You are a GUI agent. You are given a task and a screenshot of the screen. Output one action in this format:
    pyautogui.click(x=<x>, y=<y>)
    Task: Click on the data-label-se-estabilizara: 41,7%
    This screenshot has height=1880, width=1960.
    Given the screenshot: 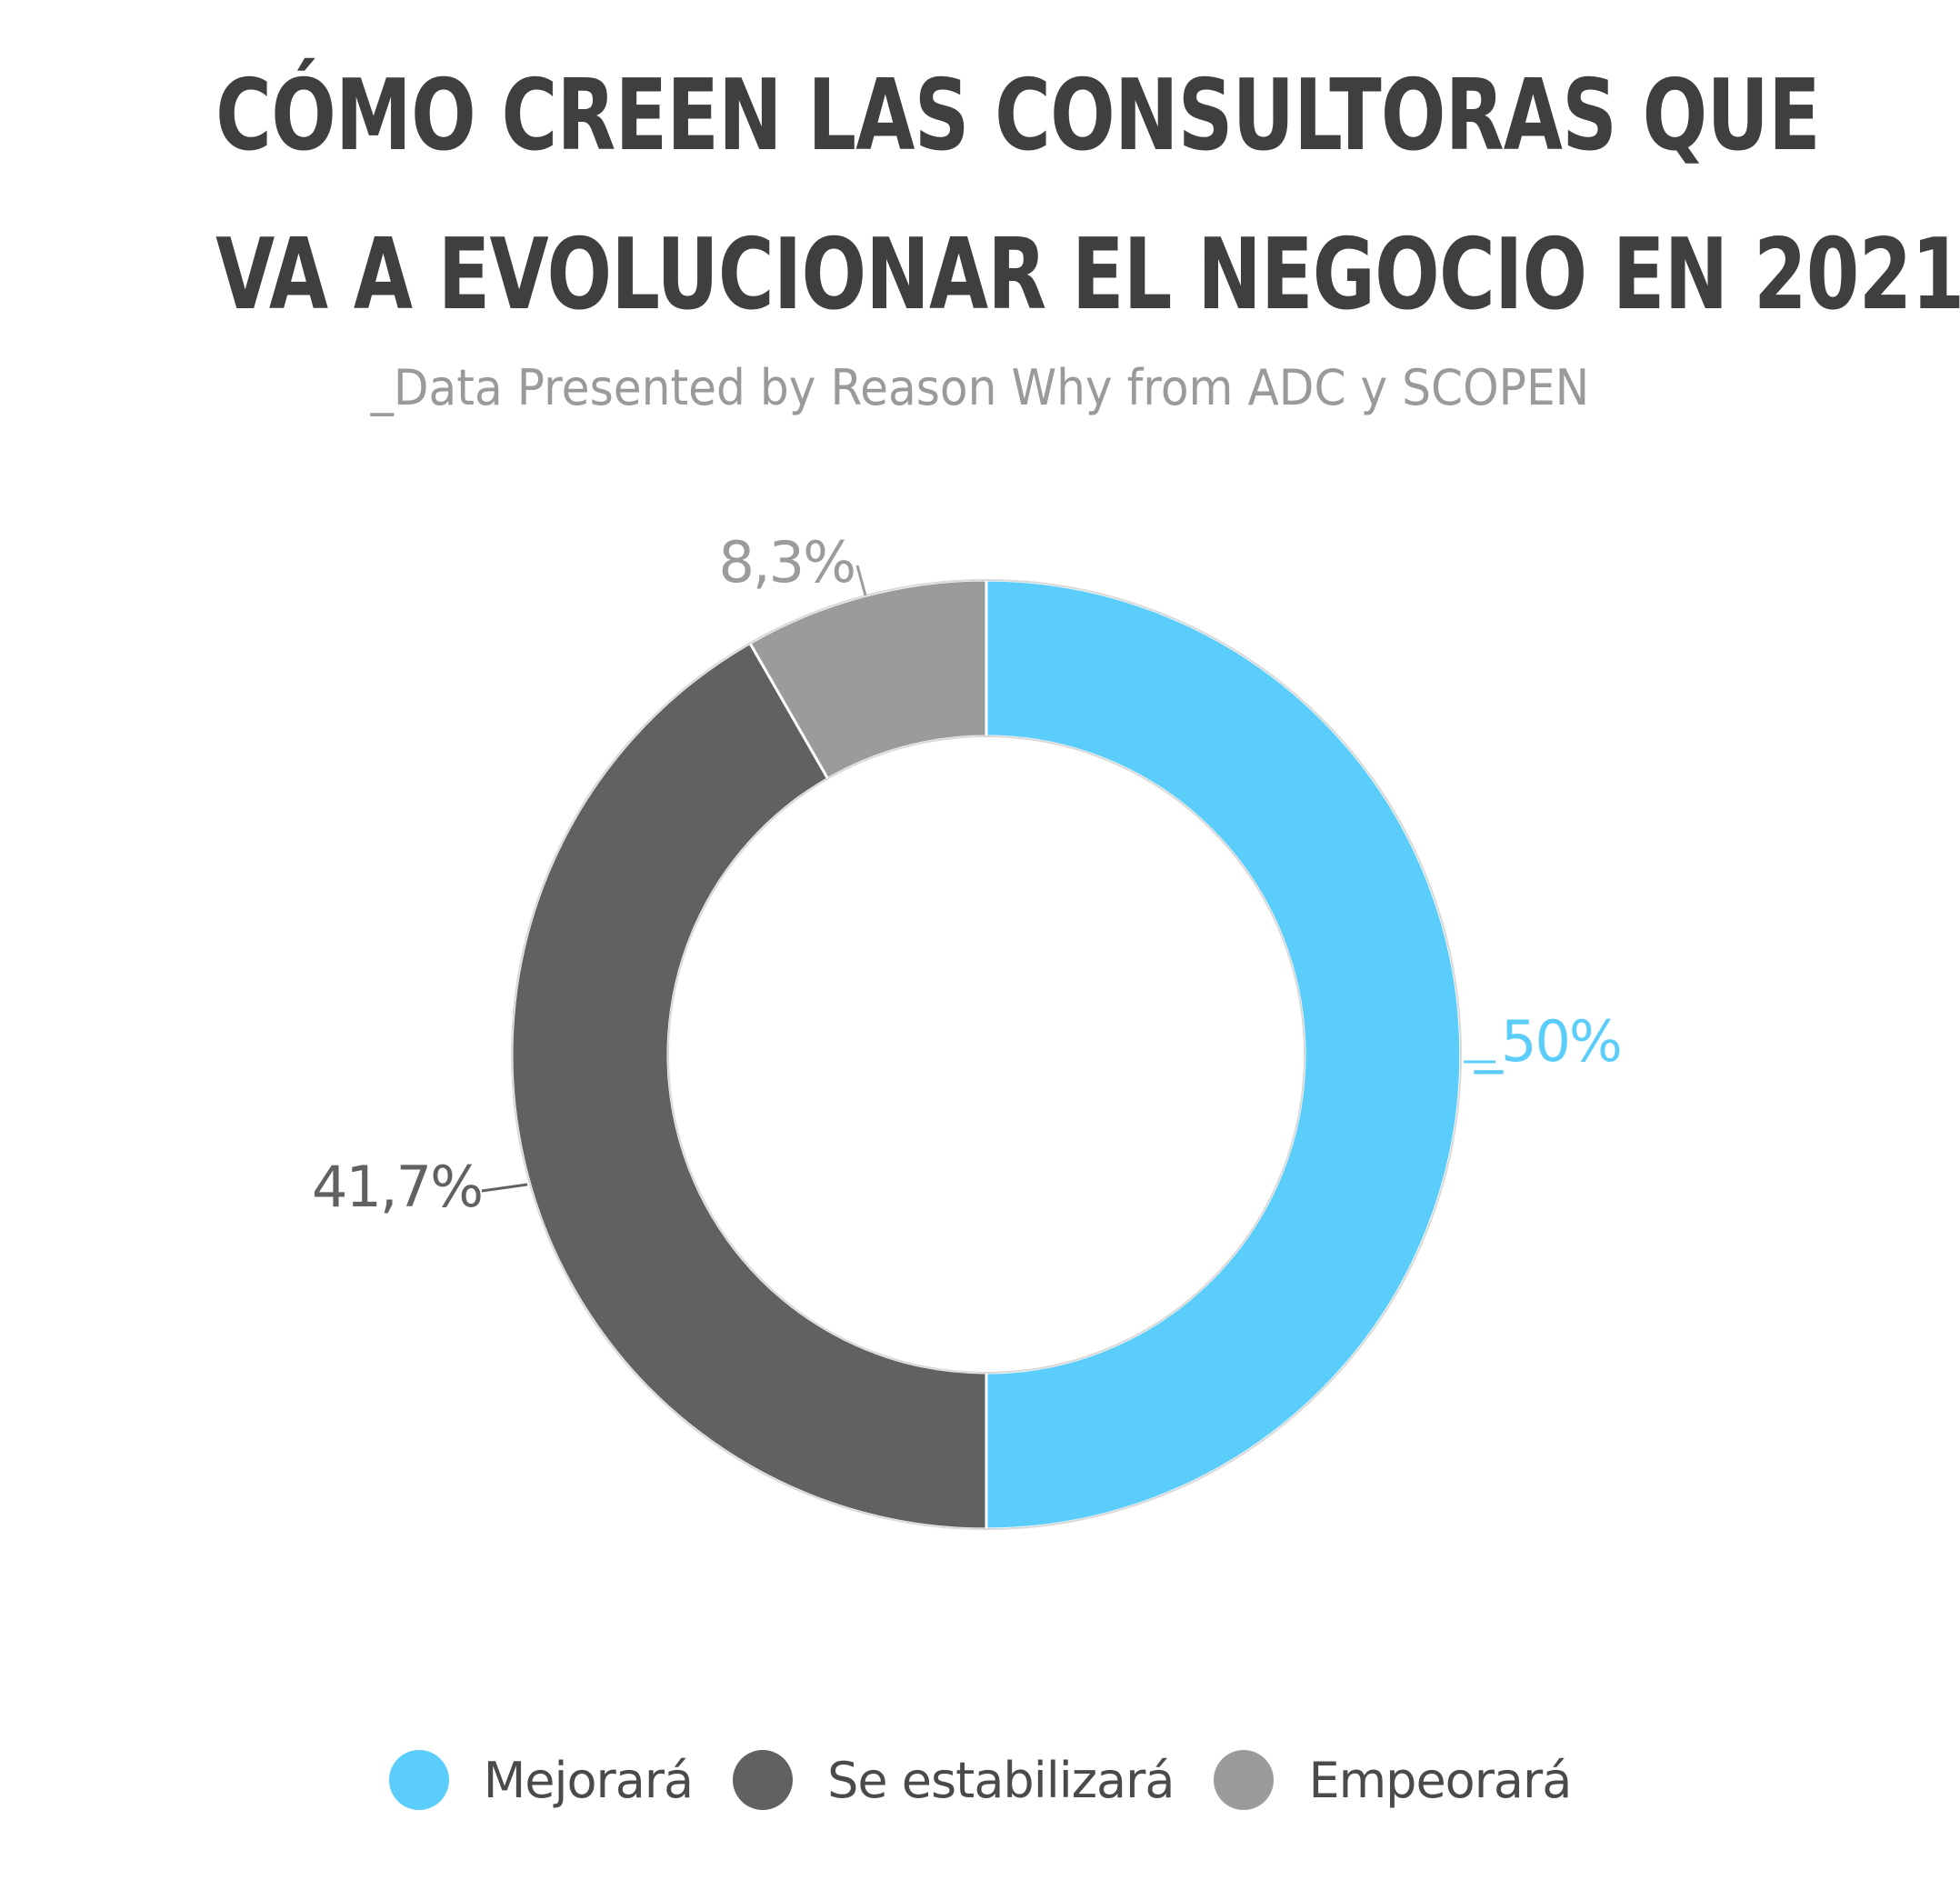 What is the action you would take?
    pyautogui.click(x=397, y=1187)
    